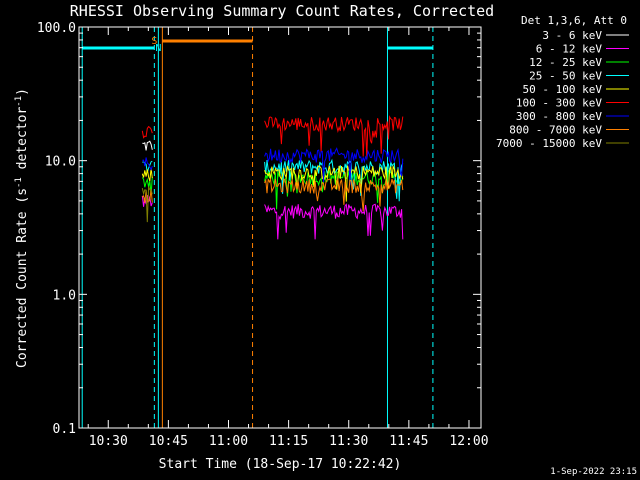 The width and height of the screenshot is (640, 480). Describe the element at coordinates (168, 441) in the screenshot. I see `x-tick-label: 10:45` at that location.